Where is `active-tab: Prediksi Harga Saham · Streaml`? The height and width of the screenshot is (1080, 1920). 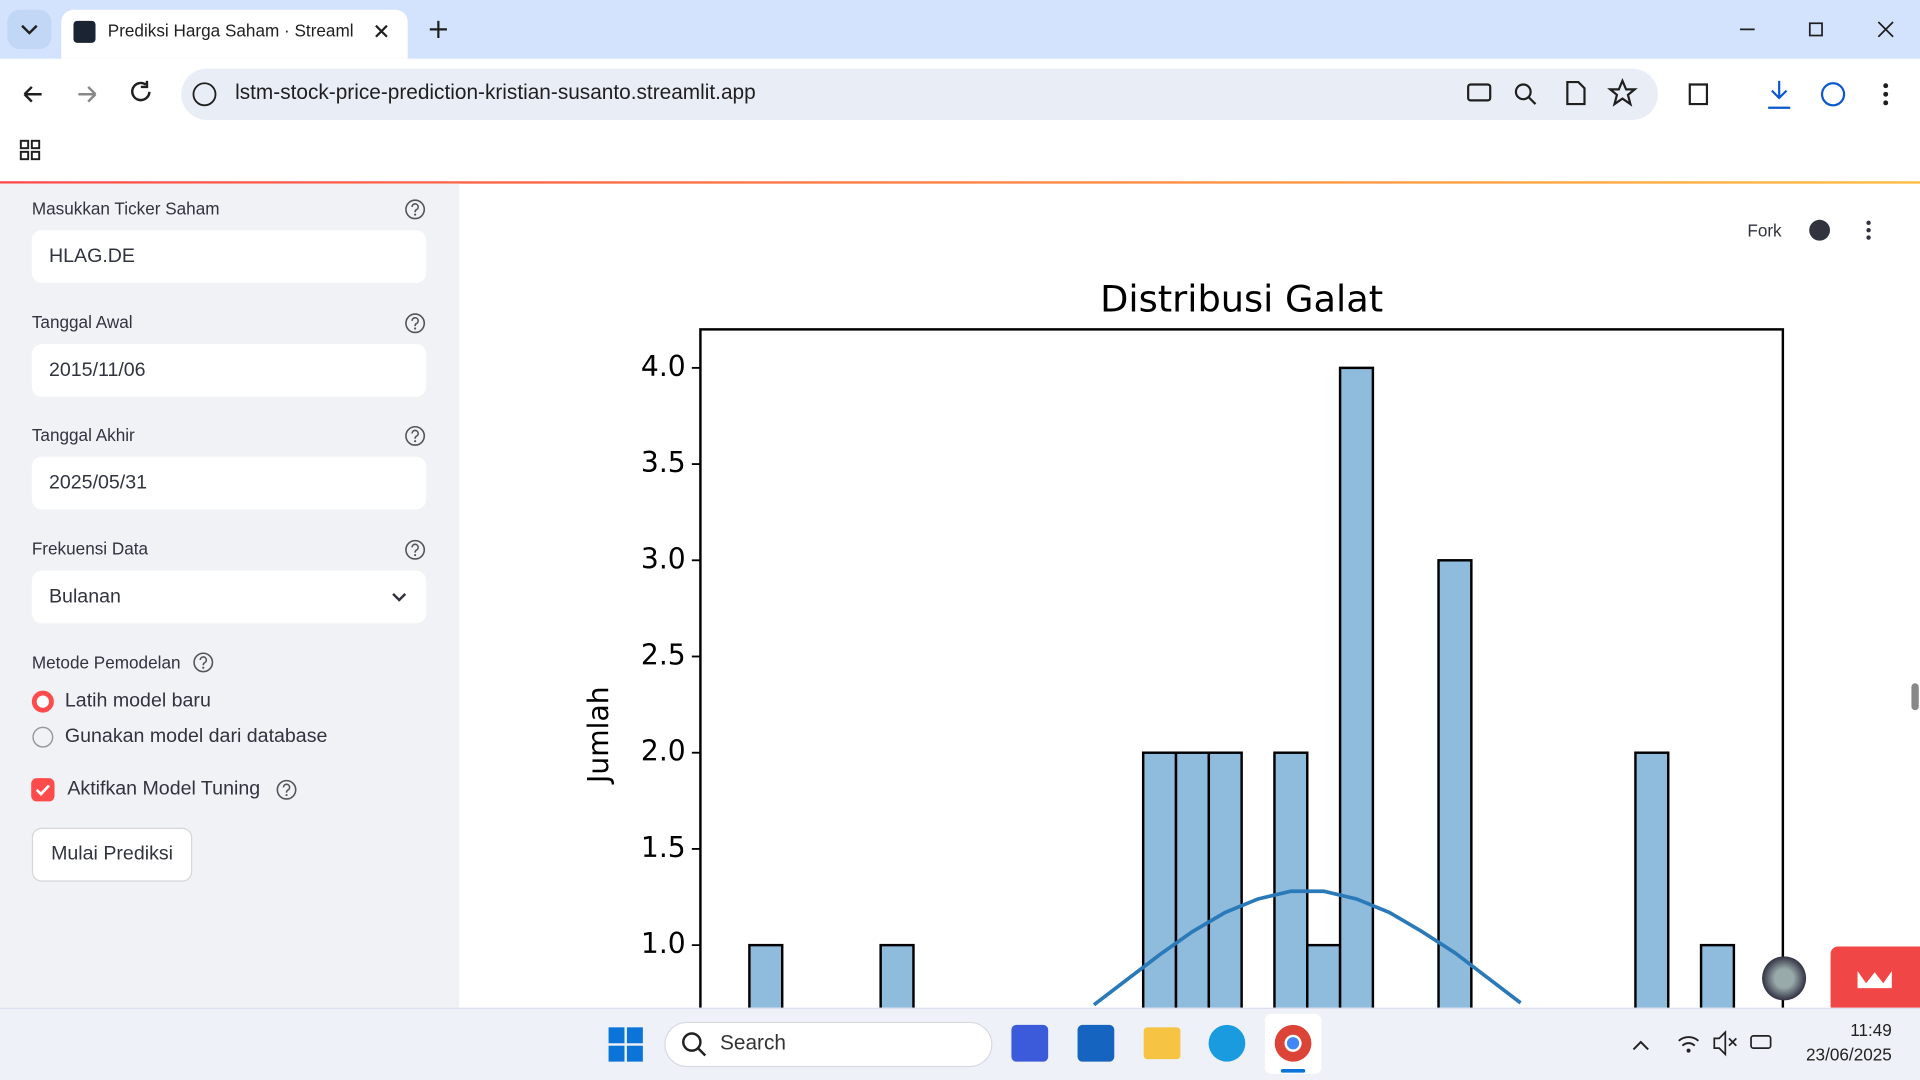 active-tab: Prediksi Harga Saham · Streaml is located at coordinates (234, 34).